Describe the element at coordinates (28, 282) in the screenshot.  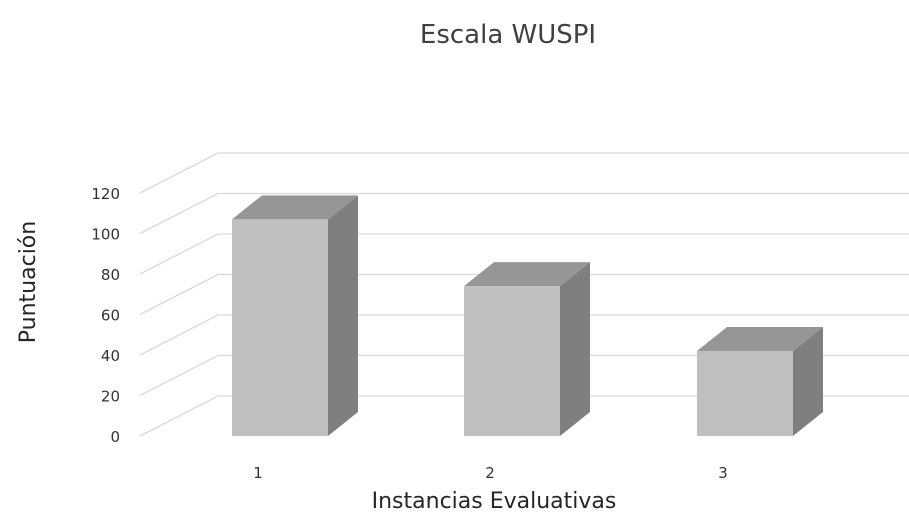
I see `y-axis-title: Puntuación` at that location.